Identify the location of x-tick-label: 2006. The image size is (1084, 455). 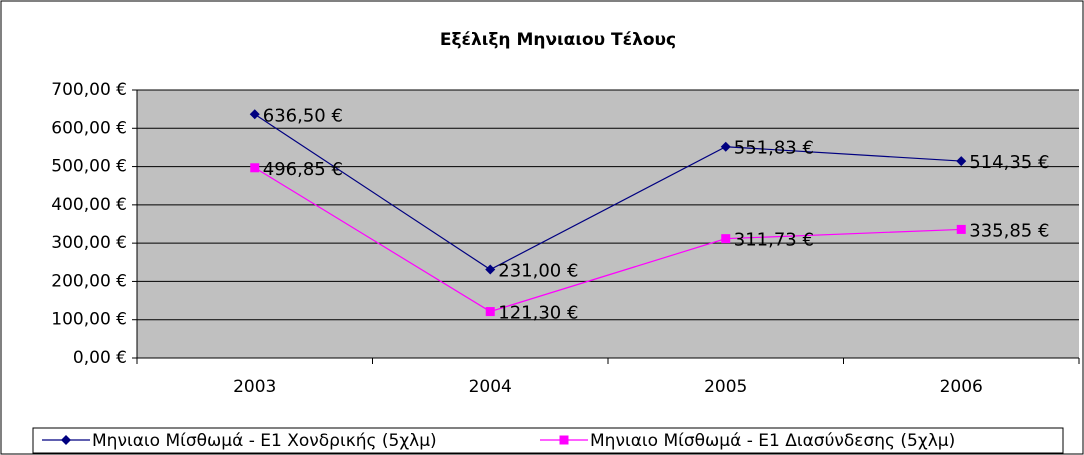
(961, 387).